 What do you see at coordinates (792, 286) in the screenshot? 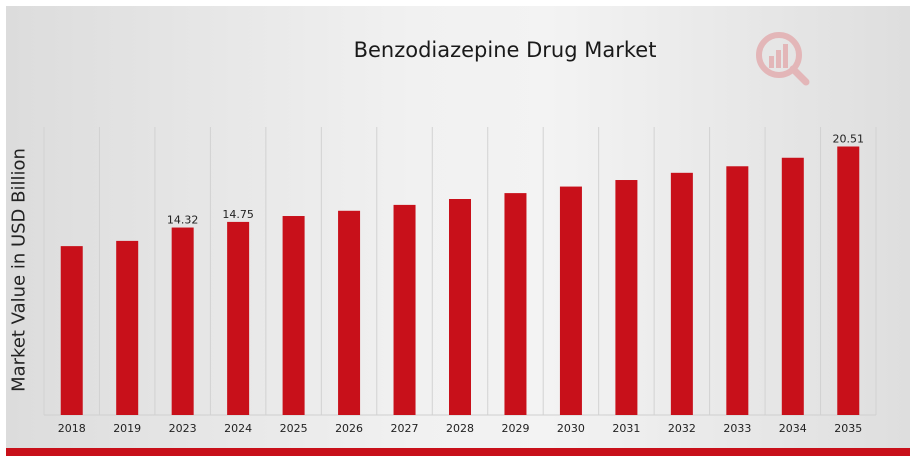
I see `bar-2034` at bounding box center [792, 286].